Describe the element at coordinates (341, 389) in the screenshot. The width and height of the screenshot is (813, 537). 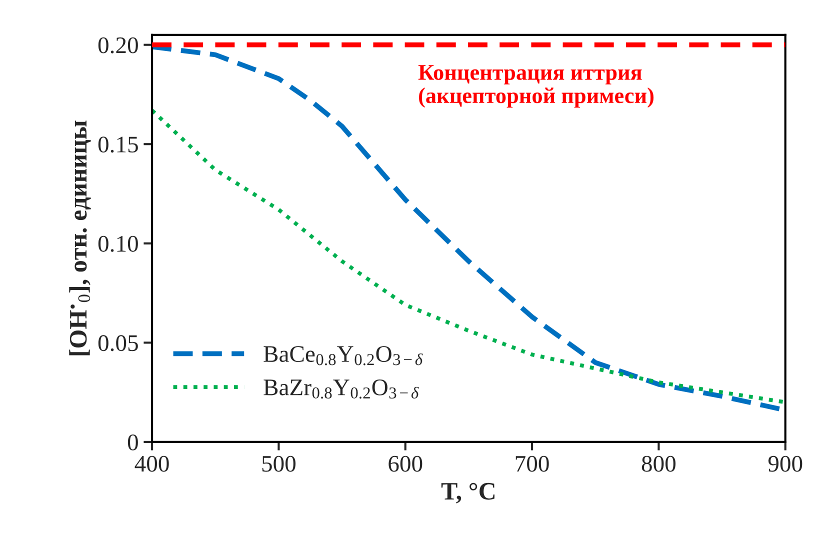
I see `legend-label: BaZr$_{0.8}$Y$_{0.2}$O$_{3−δ}$` at that location.